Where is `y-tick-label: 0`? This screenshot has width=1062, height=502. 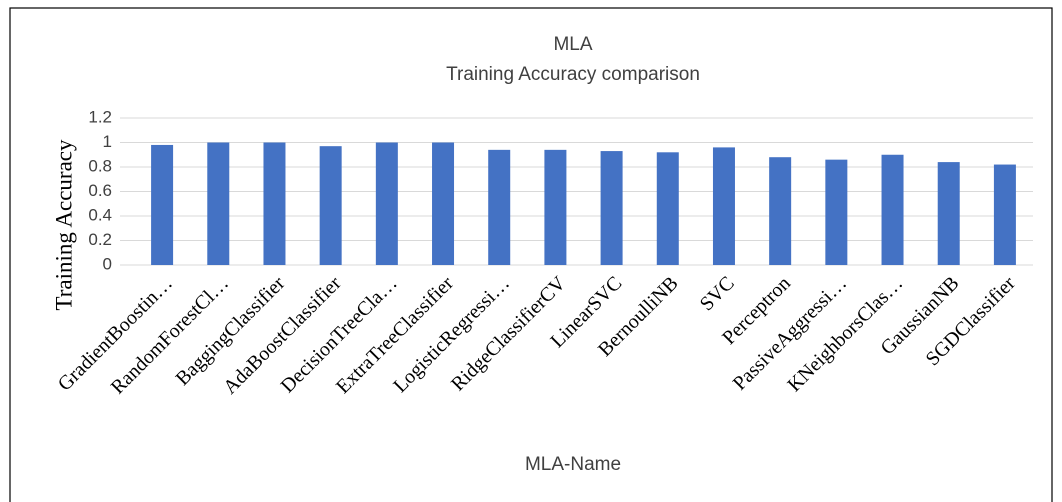
y-tick-label: 0 is located at coordinates (107, 263).